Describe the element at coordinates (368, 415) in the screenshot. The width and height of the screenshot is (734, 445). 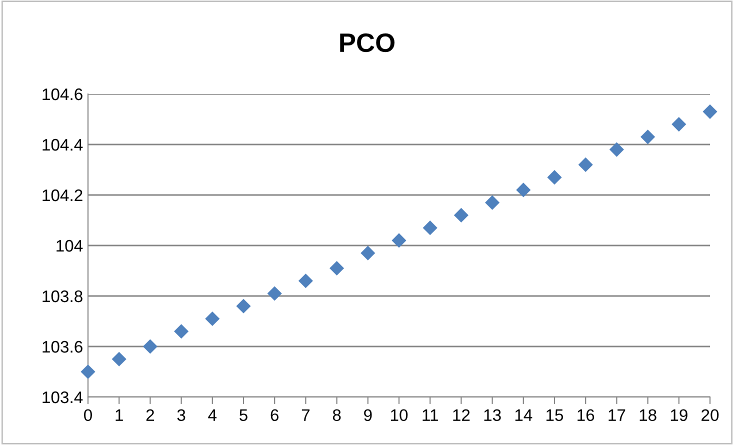
I see `x-tick-label: 9` at that location.